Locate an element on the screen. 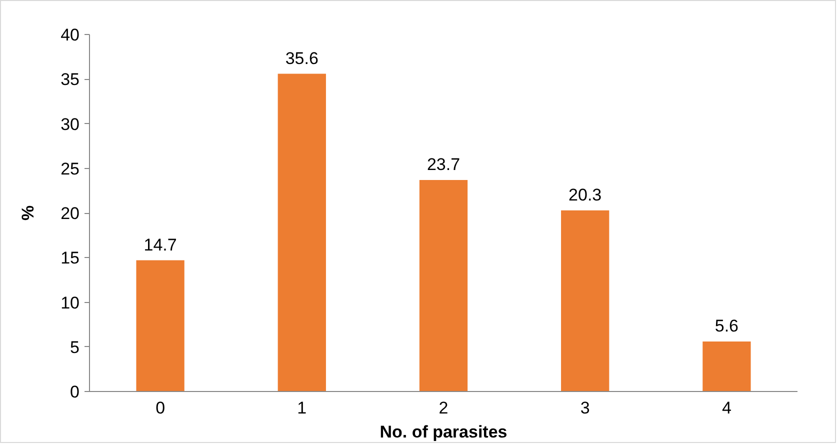 The image size is (838, 445). x-tick-label: 3 is located at coordinates (585, 408).